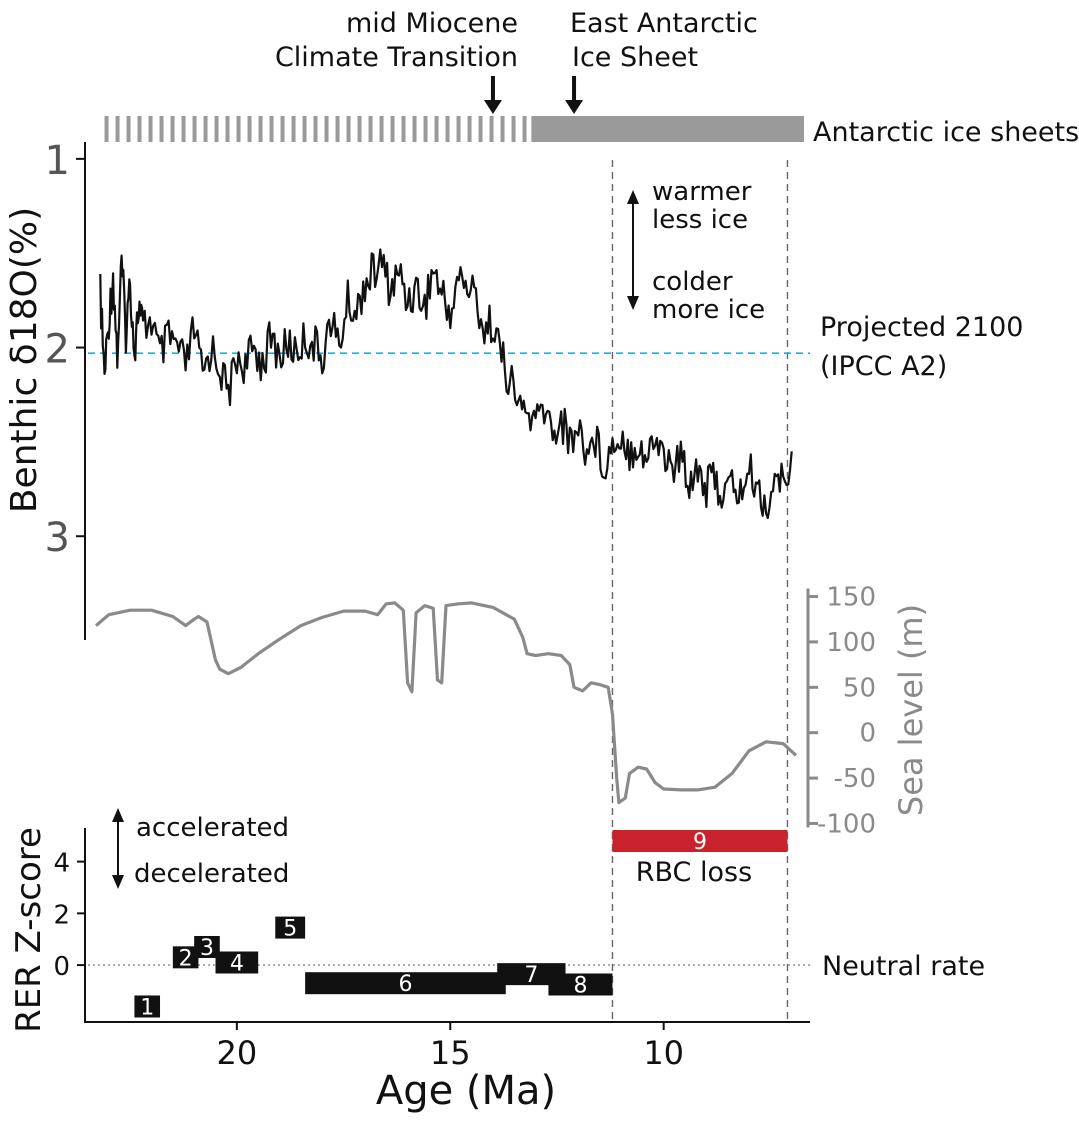  What do you see at coordinates (842, 711) in the screenshot?
I see `sea-level-y-ticks: 150 100 50 0 -50 -100` at bounding box center [842, 711].